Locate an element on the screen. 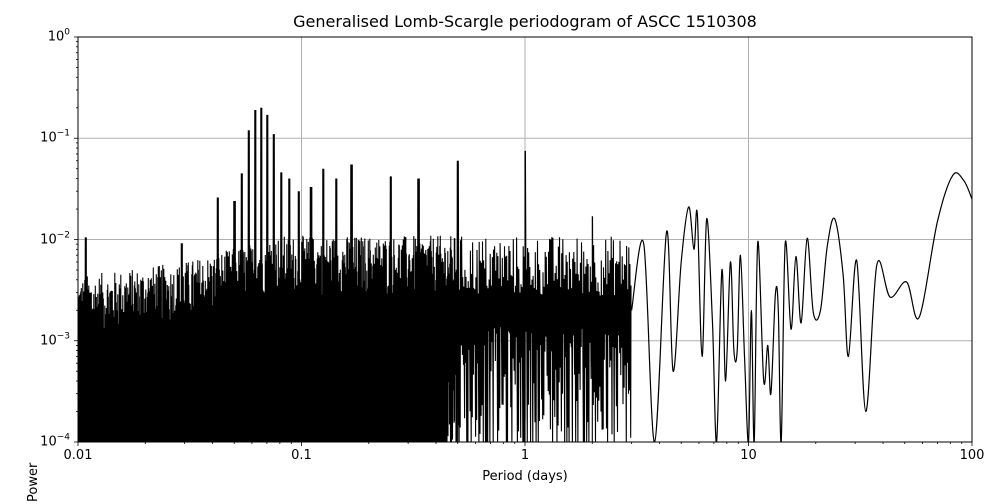  y-tick-label: 10⁻³ is located at coordinates (55, 340).